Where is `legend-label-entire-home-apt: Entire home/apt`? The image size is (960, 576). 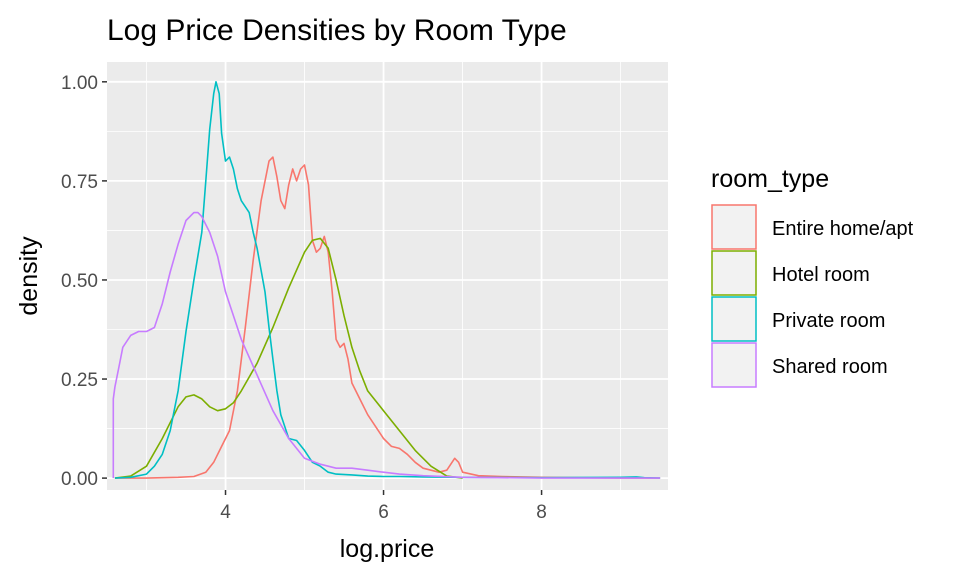 legend-label-entire-home-apt: Entire home/apt is located at coordinates (843, 229).